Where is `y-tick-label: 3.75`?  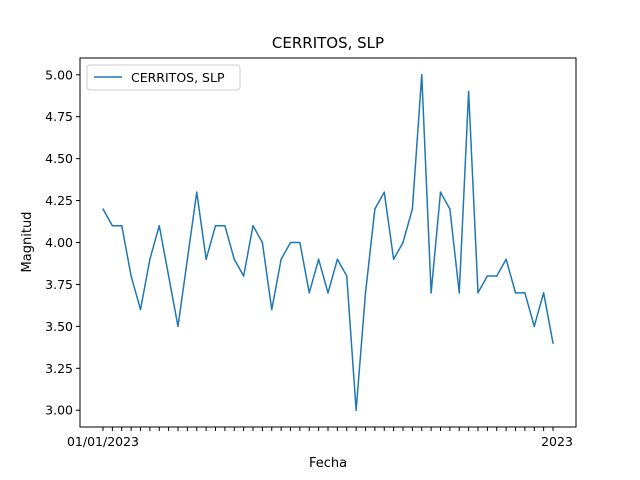 y-tick-label: 3.75 is located at coordinates (59, 284).